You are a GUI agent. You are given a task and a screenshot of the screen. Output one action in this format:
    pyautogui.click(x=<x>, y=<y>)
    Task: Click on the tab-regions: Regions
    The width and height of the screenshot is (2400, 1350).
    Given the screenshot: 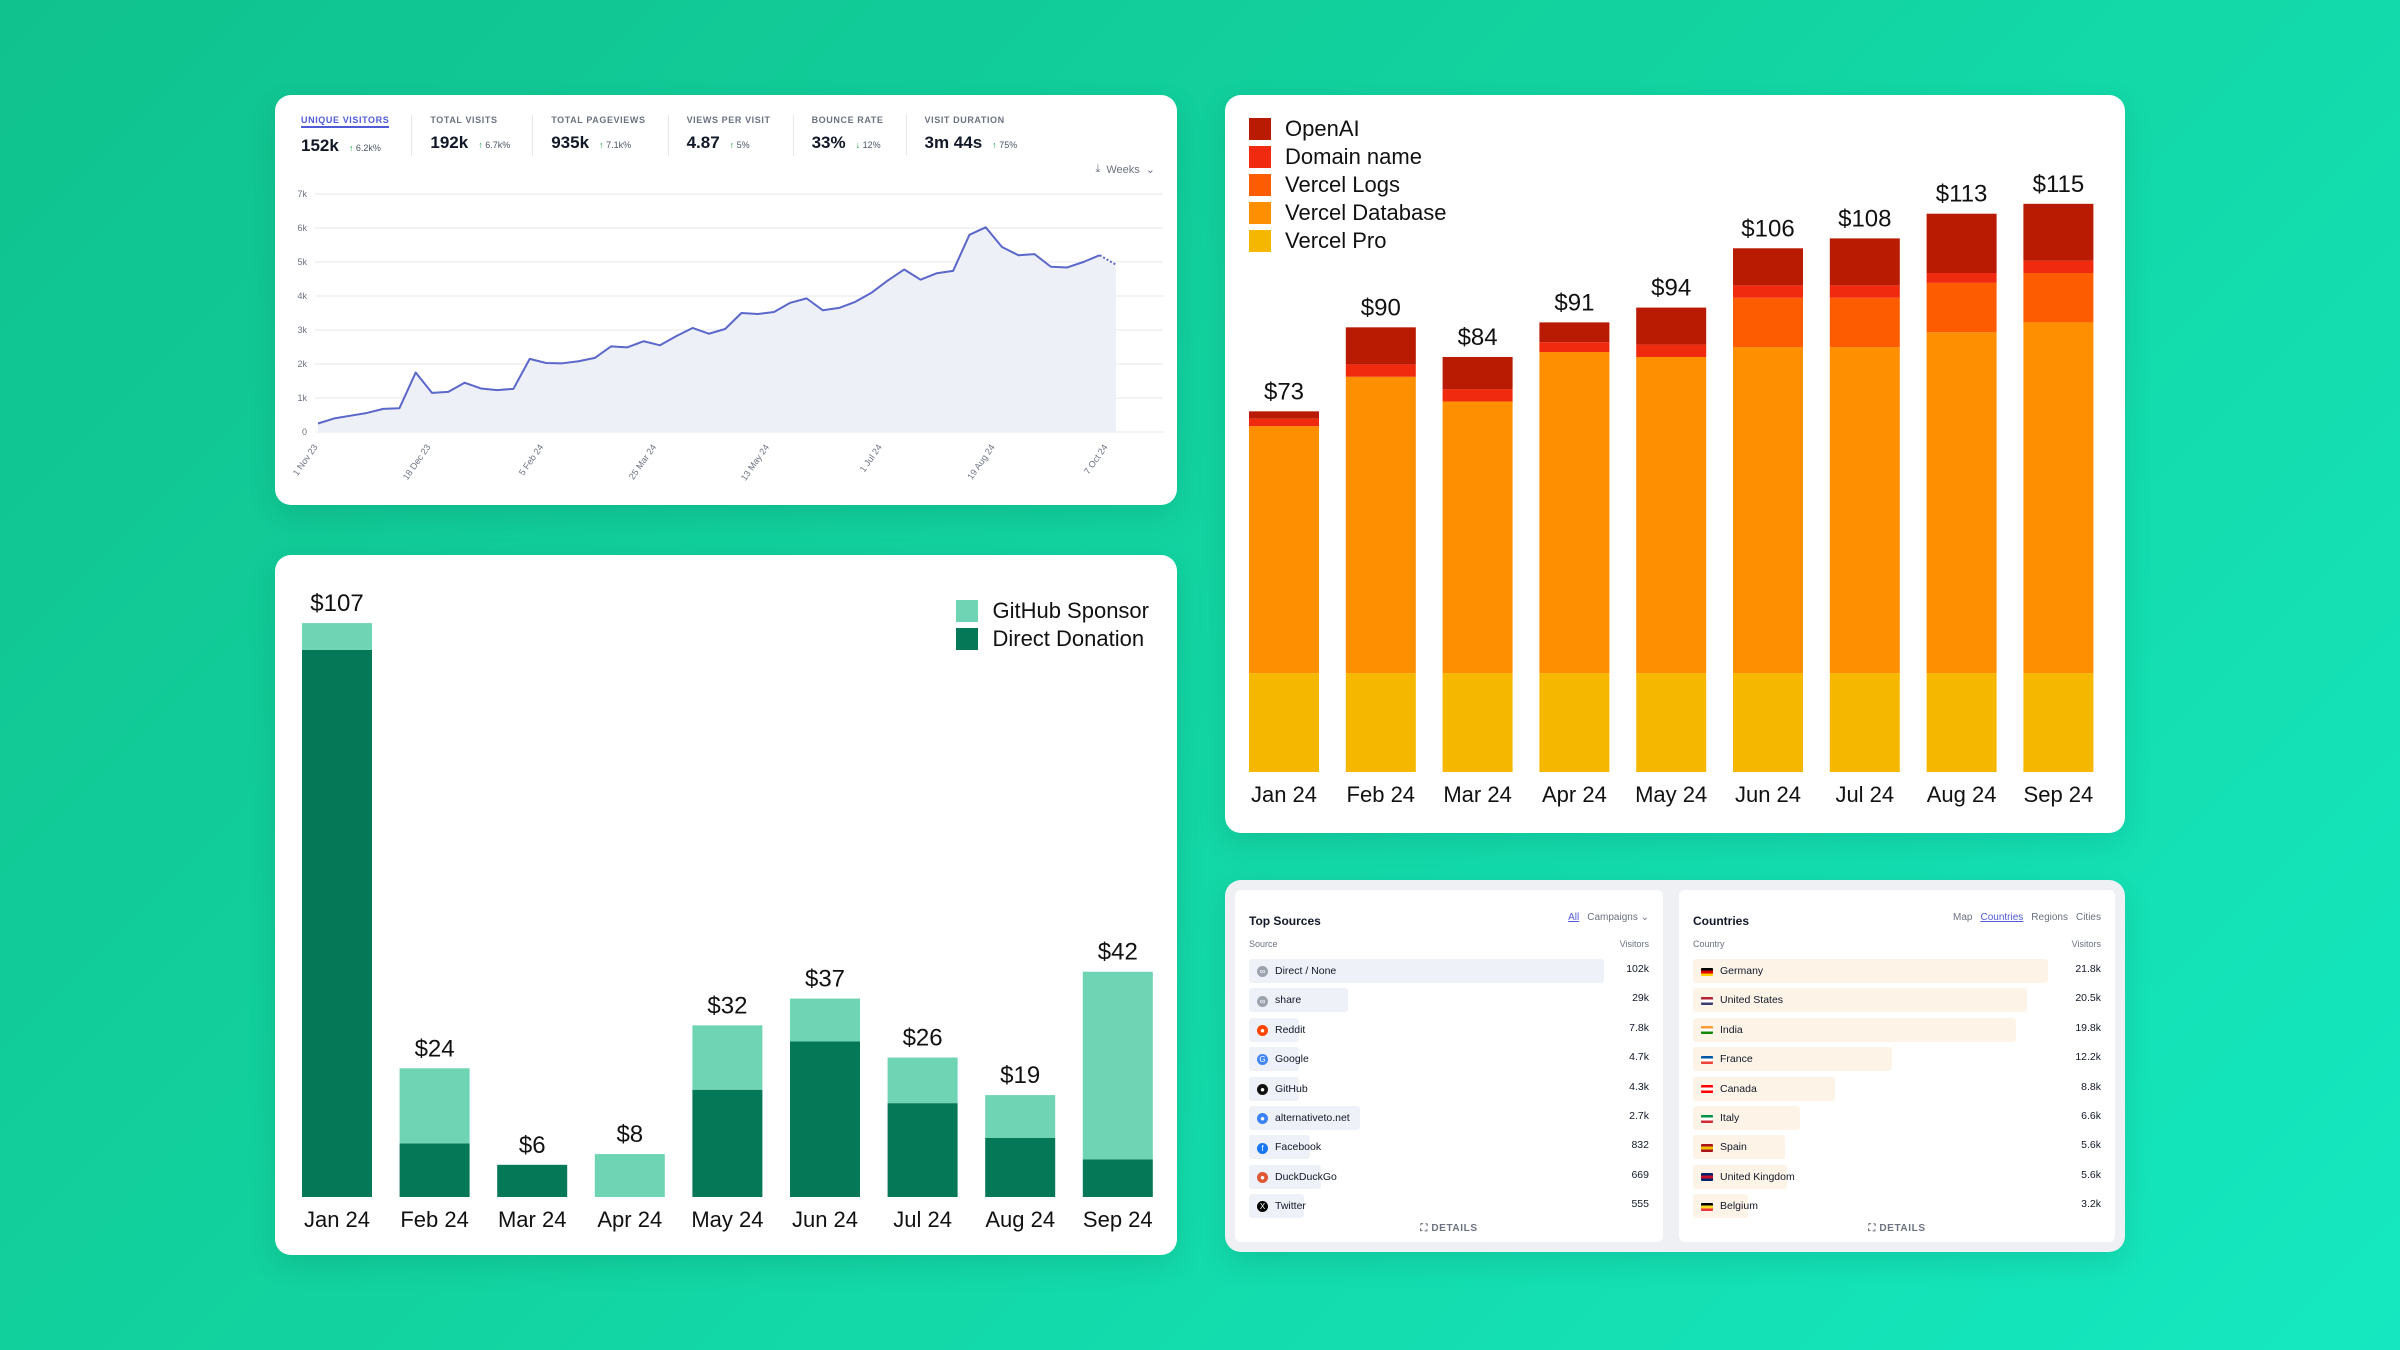 What is the action you would take?
    pyautogui.click(x=2049, y=917)
    